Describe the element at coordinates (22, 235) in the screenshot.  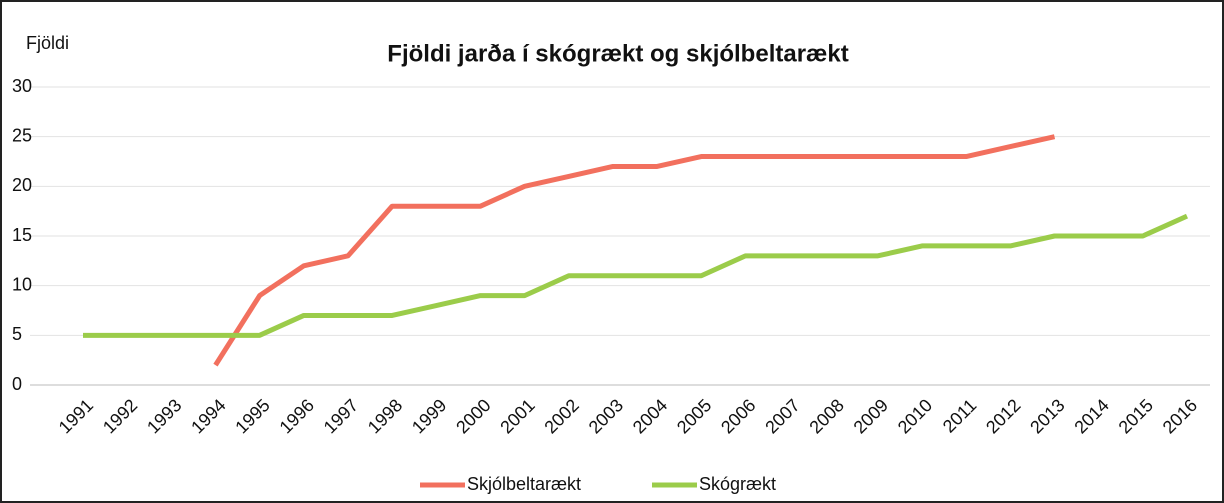
I see `y-tick-label: 15` at that location.